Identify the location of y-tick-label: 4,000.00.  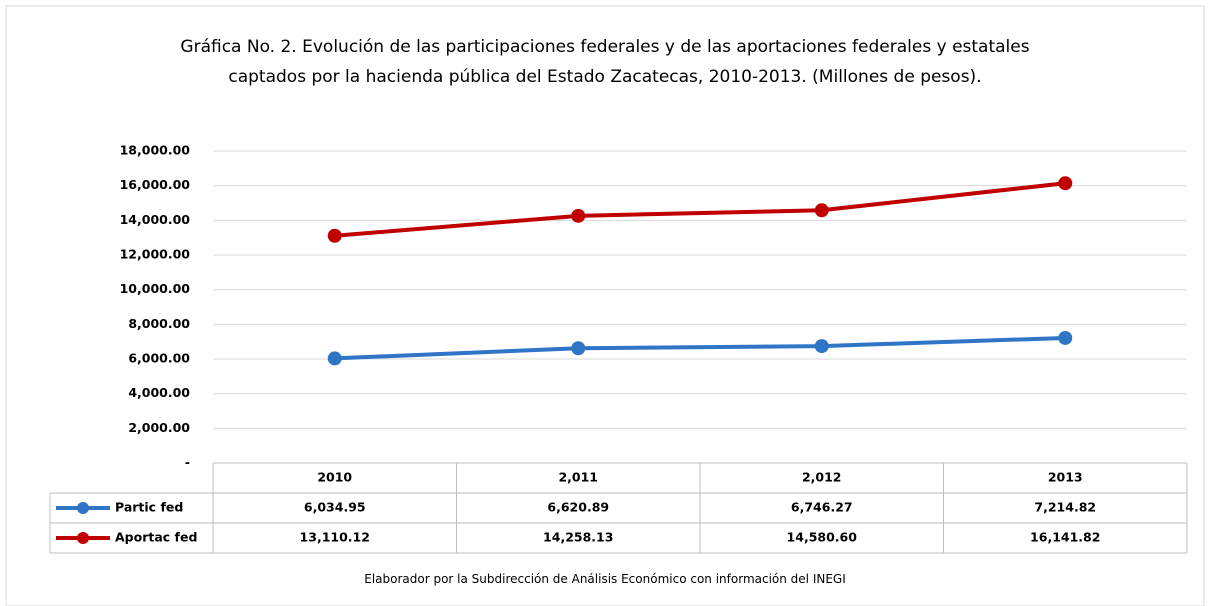
(159, 392).